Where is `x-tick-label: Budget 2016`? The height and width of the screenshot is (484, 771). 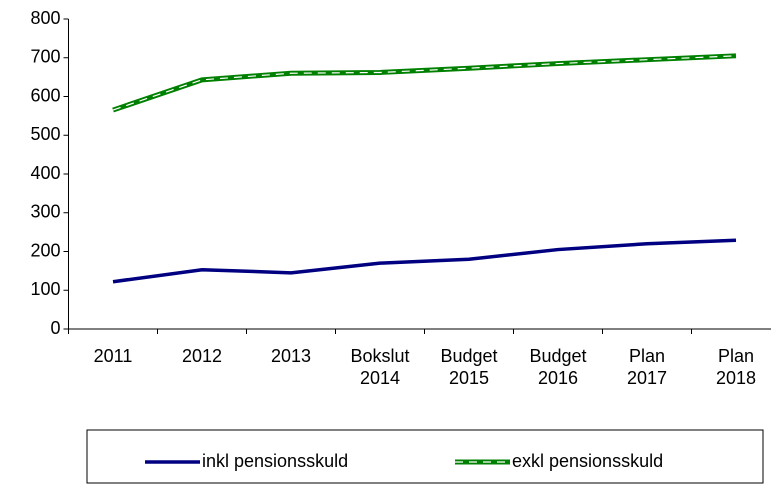 x-tick-label: Budget 2016 is located at coordinates (557, 367).